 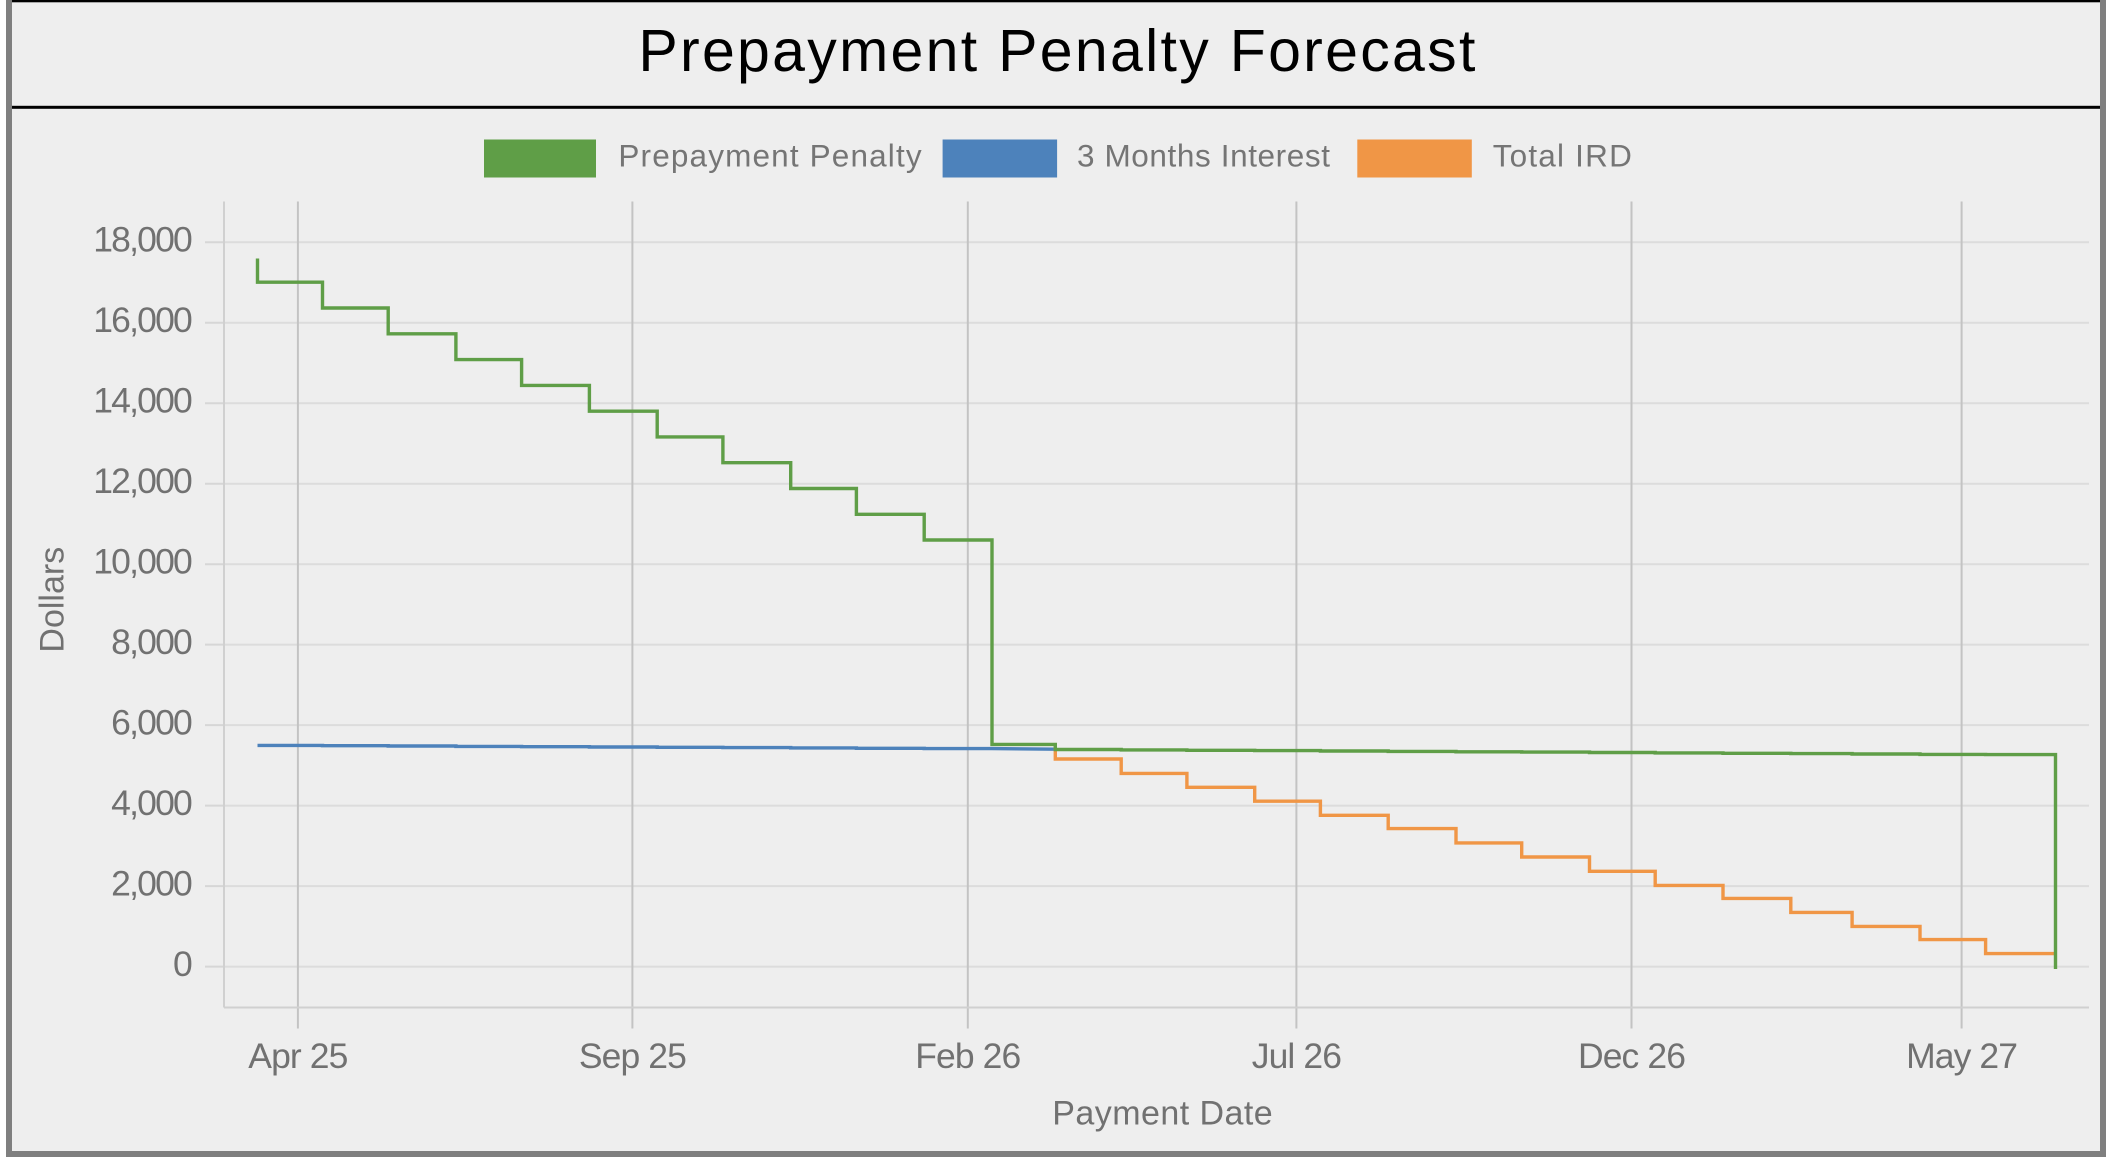 What do you see at coordinates (142, 481) in the screenshot?
I see `svg-text: 12,000` at bounding box center [142, 481].